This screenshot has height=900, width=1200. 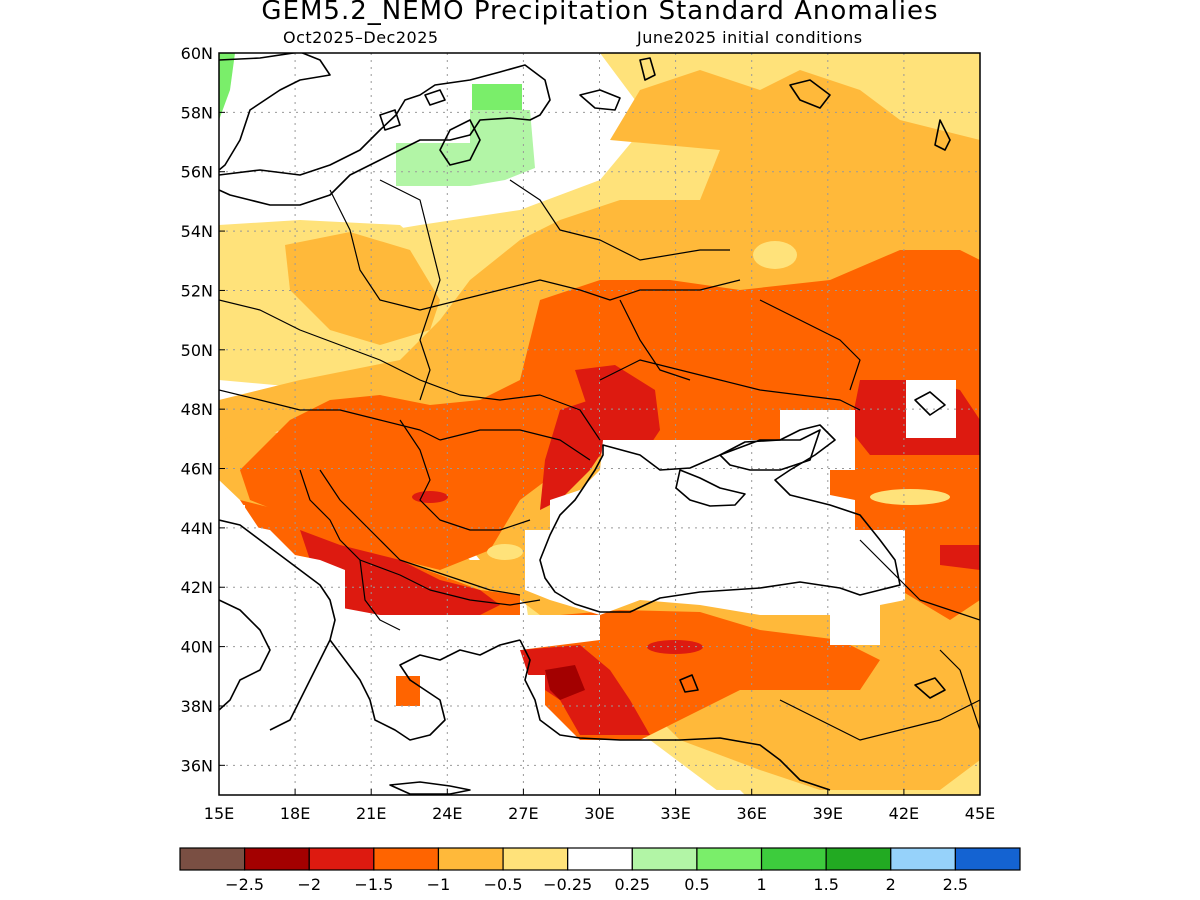 What do you see at coordinates (825, 884) in the screenshot?
I see `colorbar-label: 1.5` at bounding box center [825, 884].